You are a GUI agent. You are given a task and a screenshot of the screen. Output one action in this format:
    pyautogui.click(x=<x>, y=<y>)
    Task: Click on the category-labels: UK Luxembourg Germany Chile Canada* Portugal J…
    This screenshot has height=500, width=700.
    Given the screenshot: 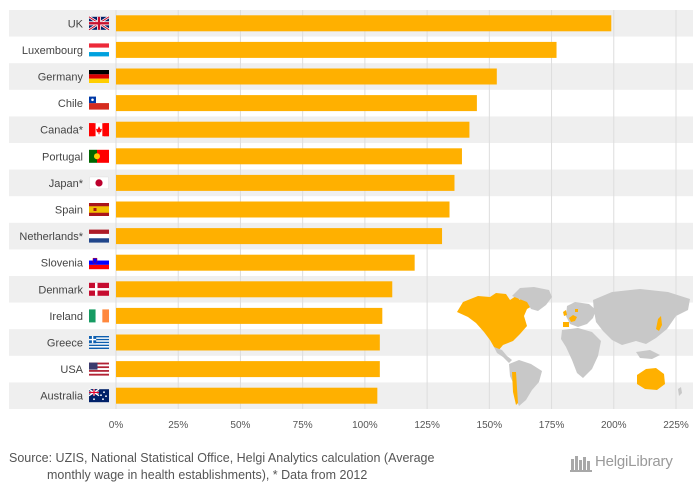 What is the action you would take?
    pyautogui.click(x=51, y=210)
    